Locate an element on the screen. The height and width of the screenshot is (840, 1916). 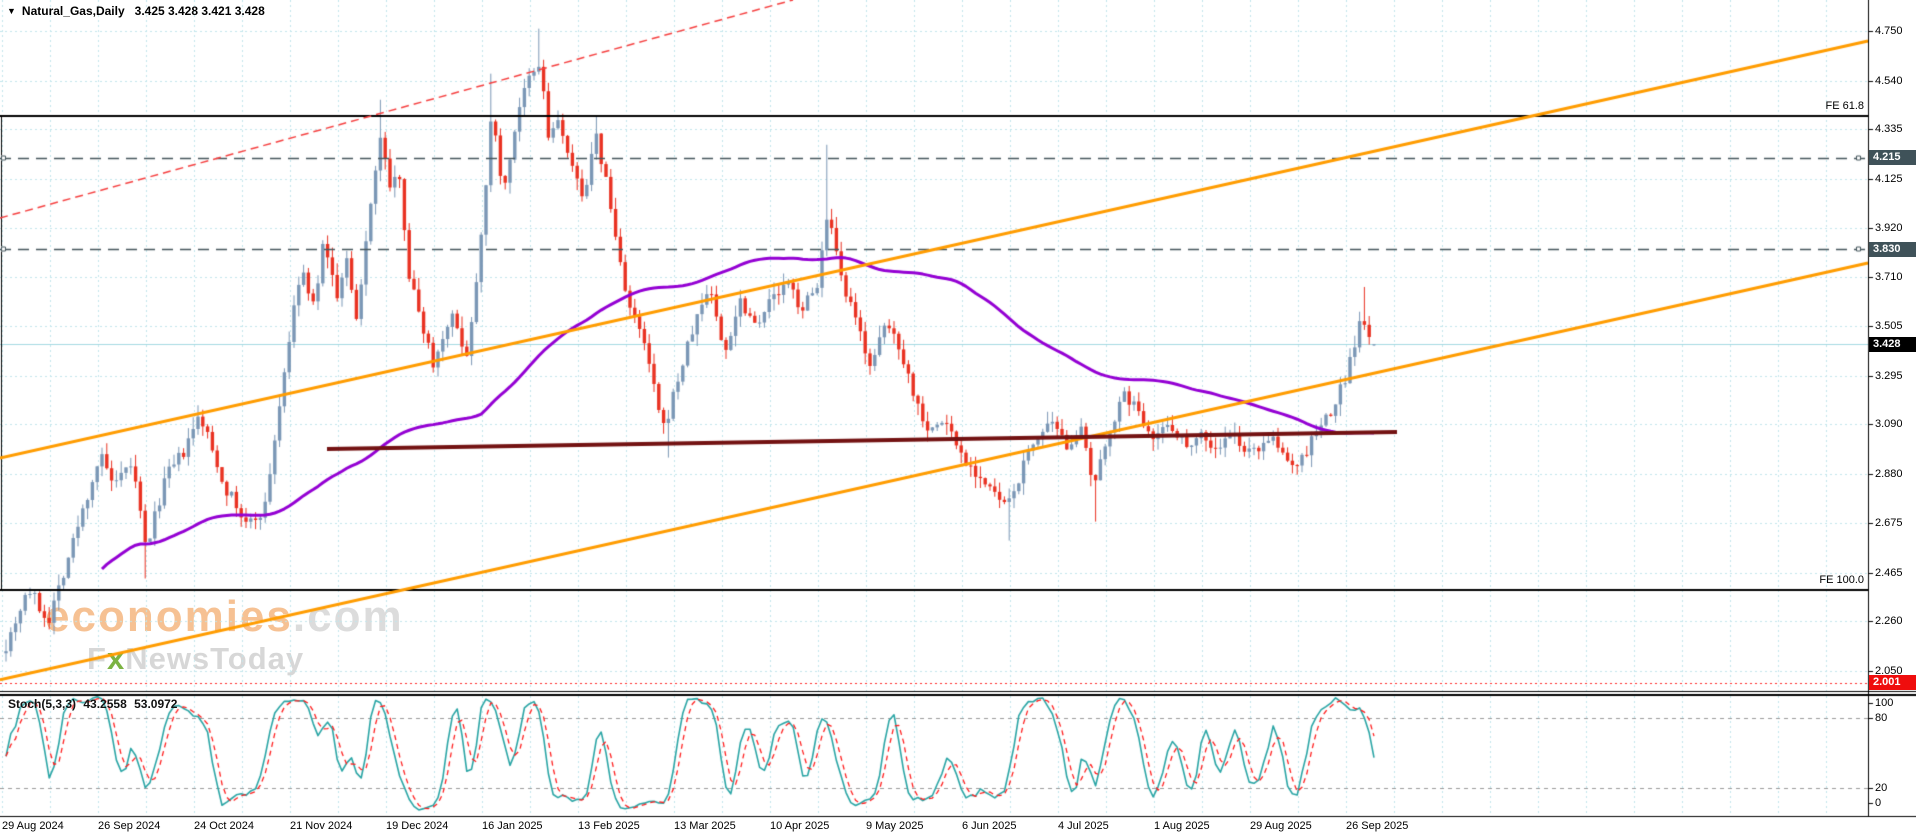
date-label: 26 Sep 2025 is located at coordinates (1377, 826).